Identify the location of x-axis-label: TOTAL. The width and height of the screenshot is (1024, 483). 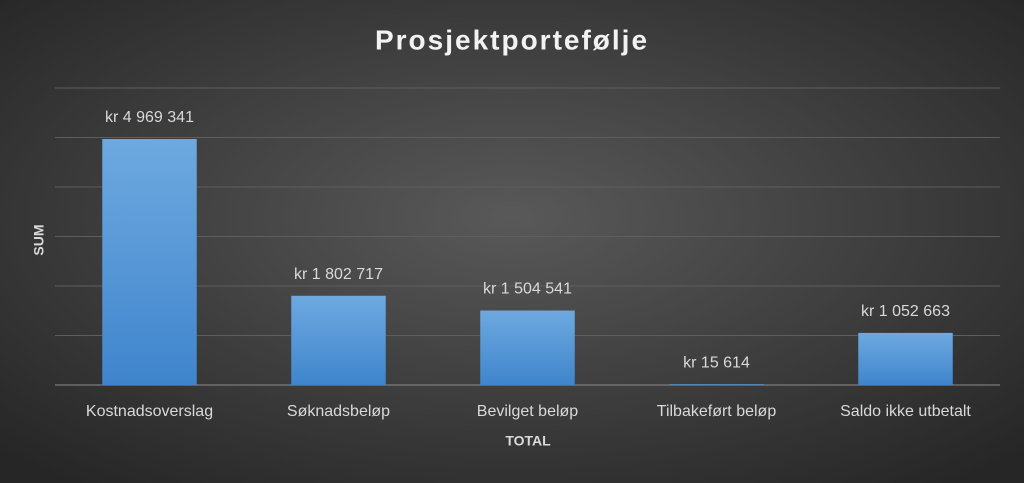
(528, 441).